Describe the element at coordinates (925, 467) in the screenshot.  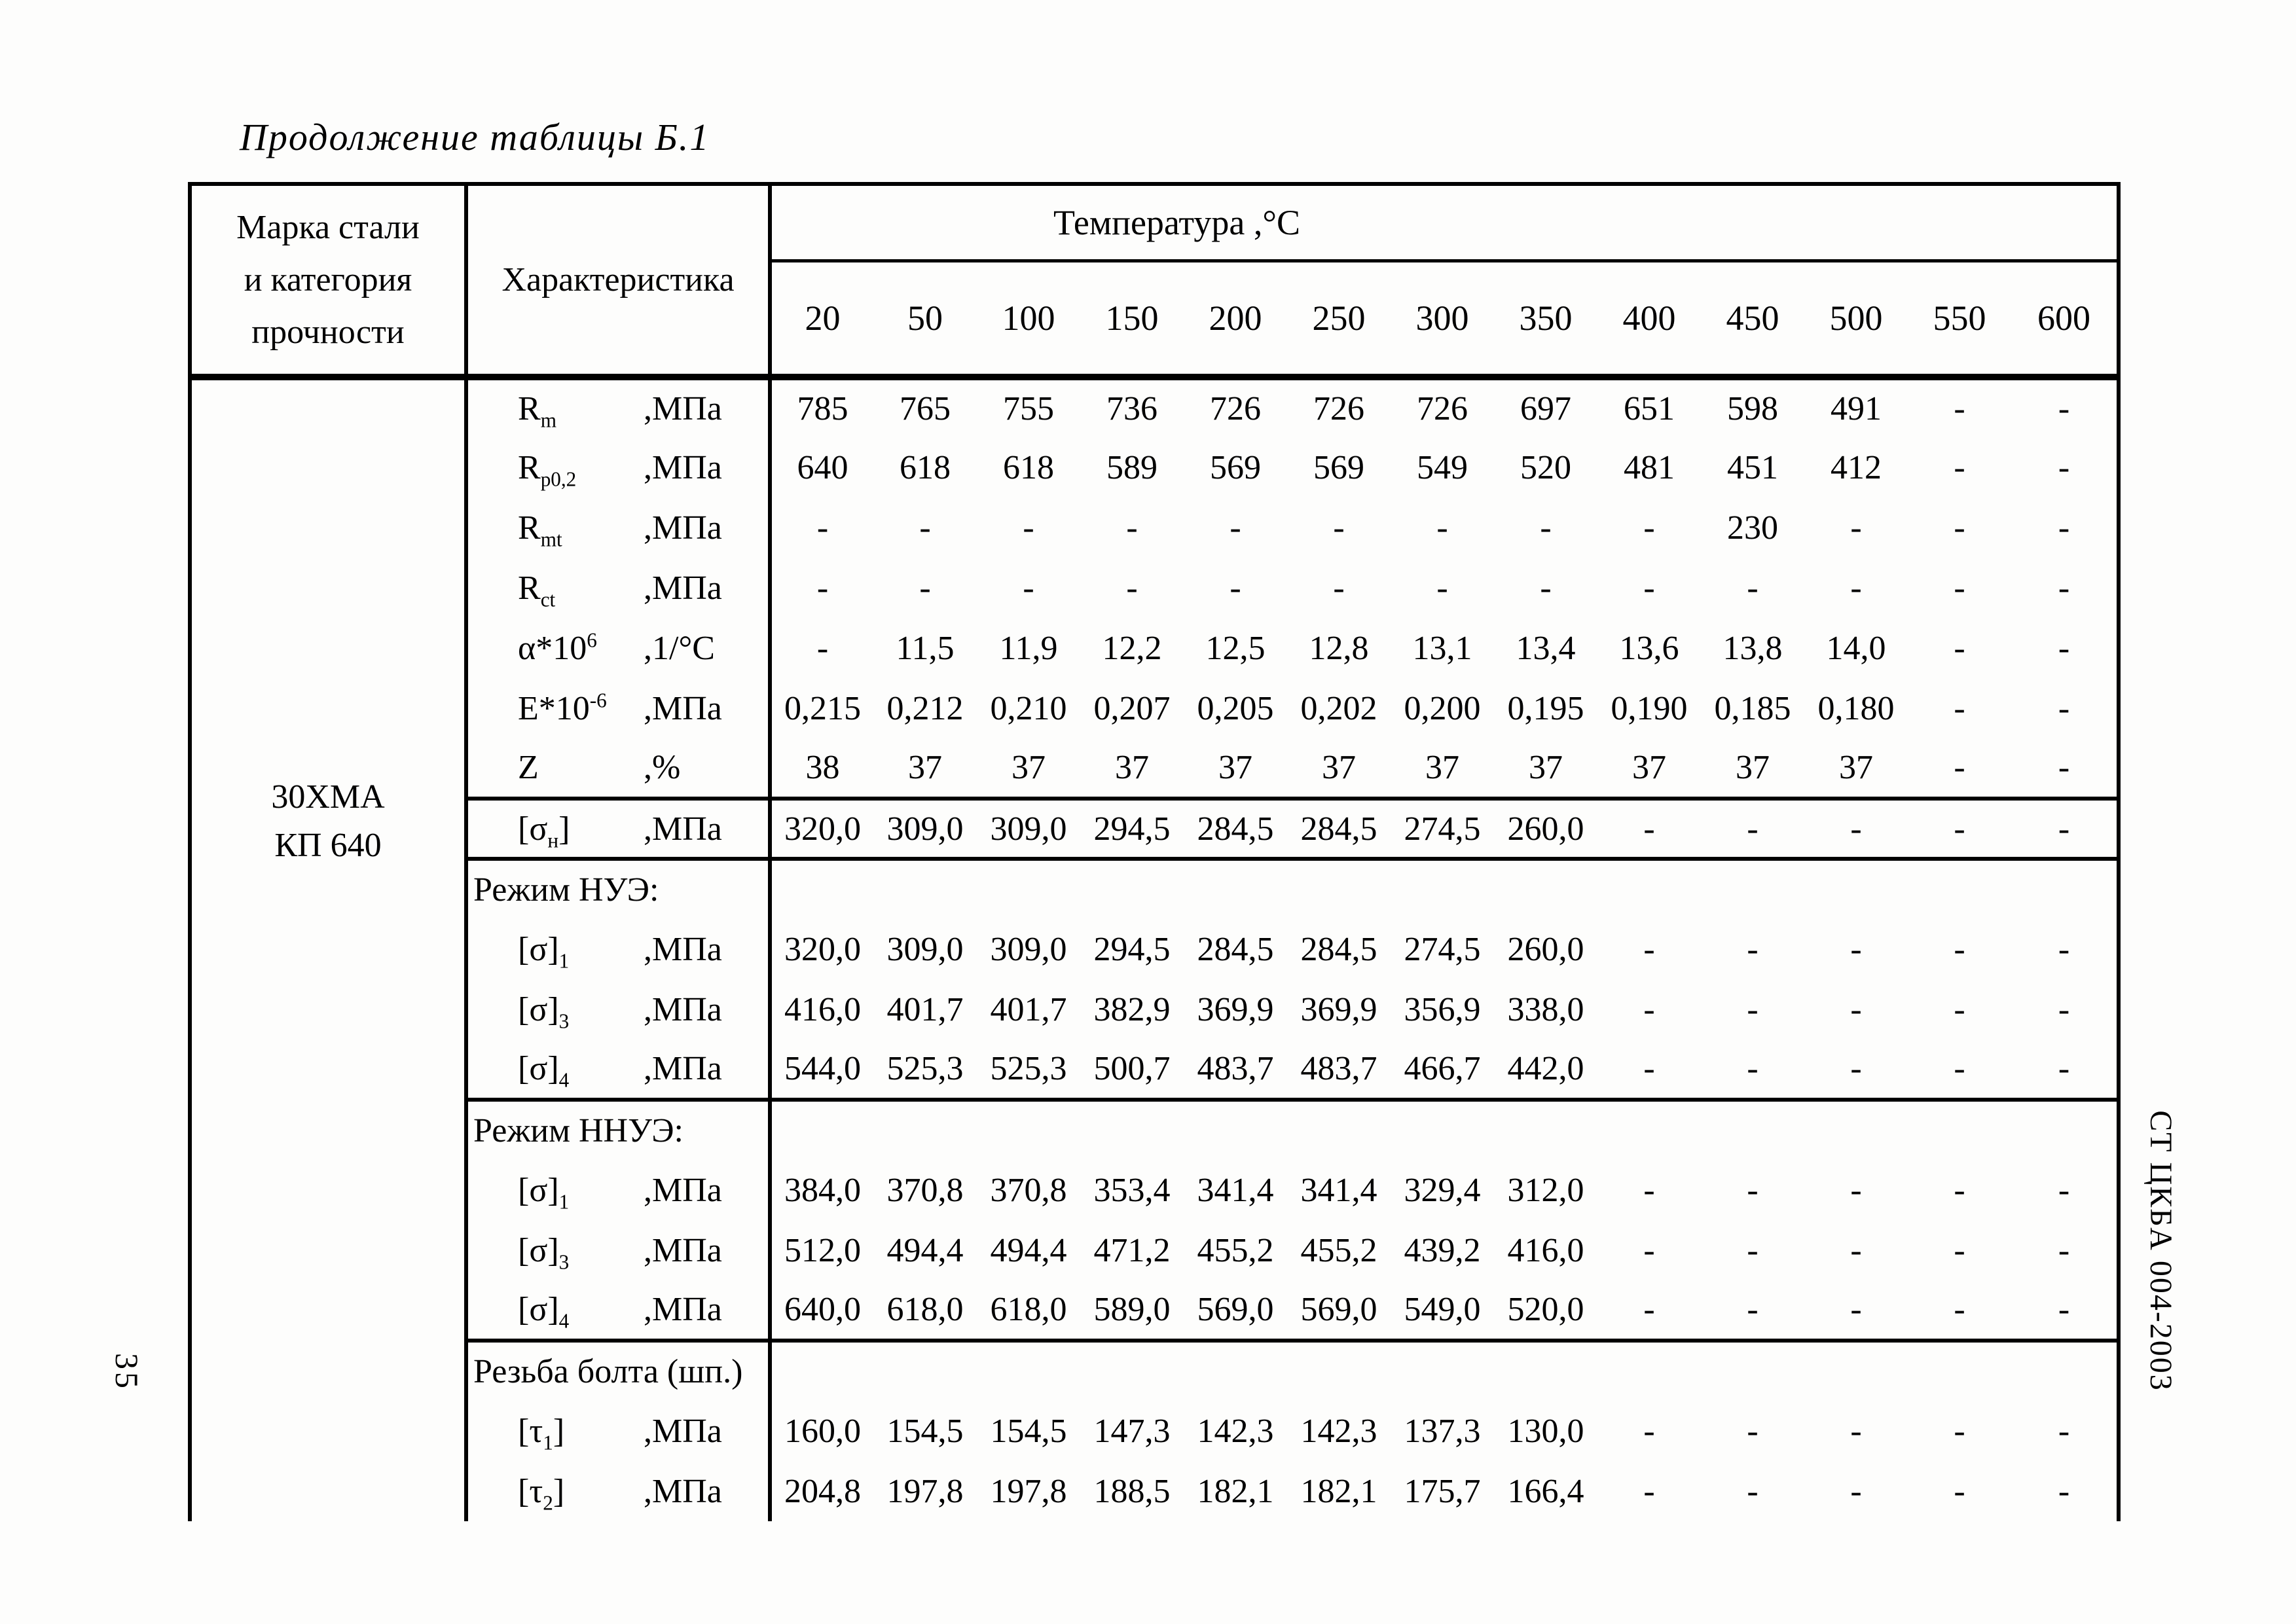
I see `value-cell: 618` at that location.